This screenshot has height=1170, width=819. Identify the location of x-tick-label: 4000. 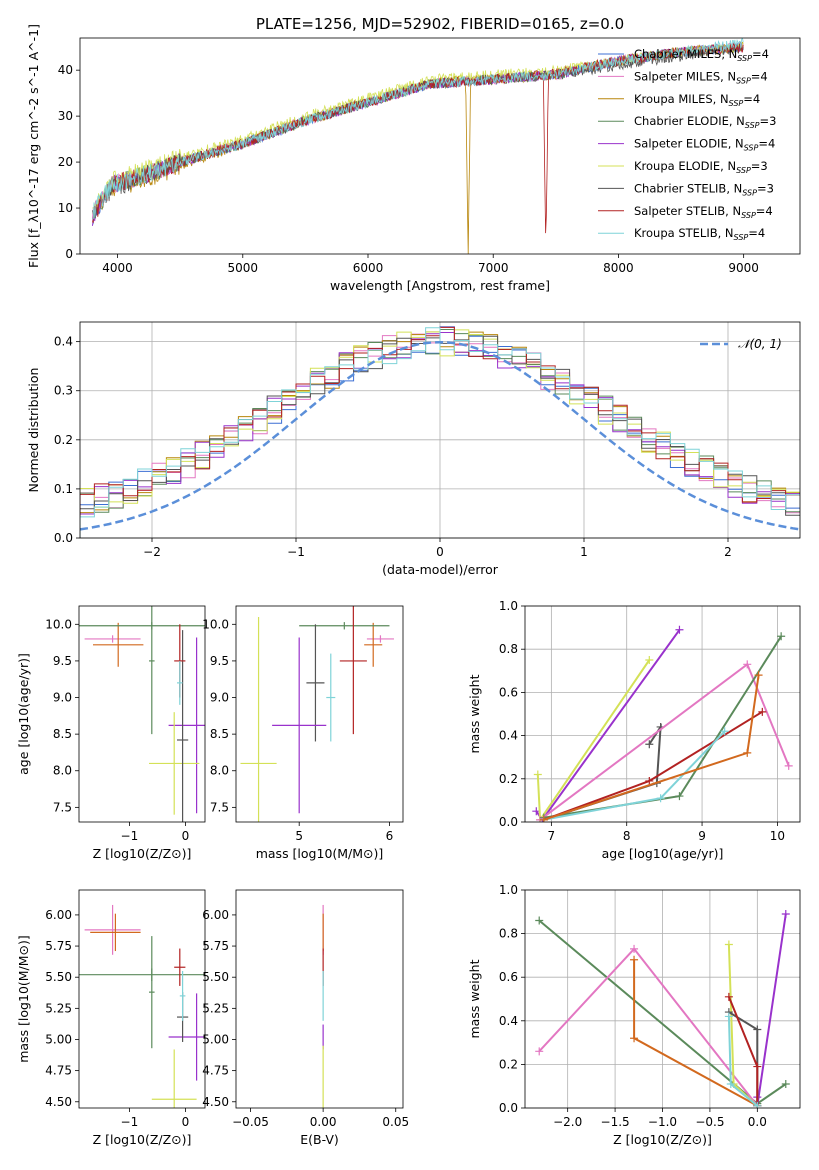
(117, 268).